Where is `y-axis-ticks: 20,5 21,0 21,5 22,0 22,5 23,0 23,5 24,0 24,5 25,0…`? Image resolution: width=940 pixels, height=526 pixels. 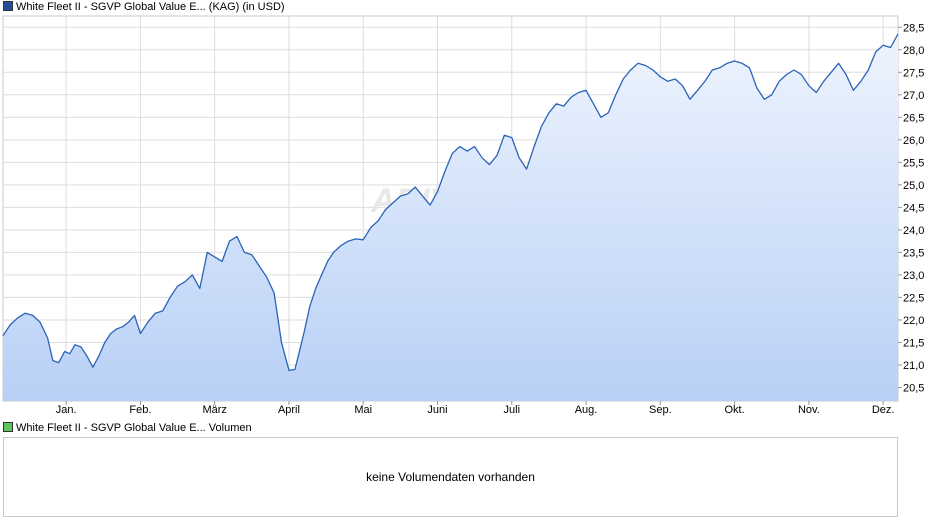
y-axis-ticks: 20,5 21,0 21,5 22,0 22,5 23,0 23,5 24,0 24,5 25,0… is located at coordinates (911, 208).